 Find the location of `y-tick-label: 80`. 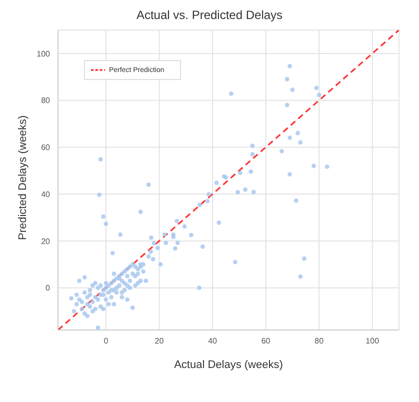

y-tick-label: 80 is located at coordinates (46, 101).